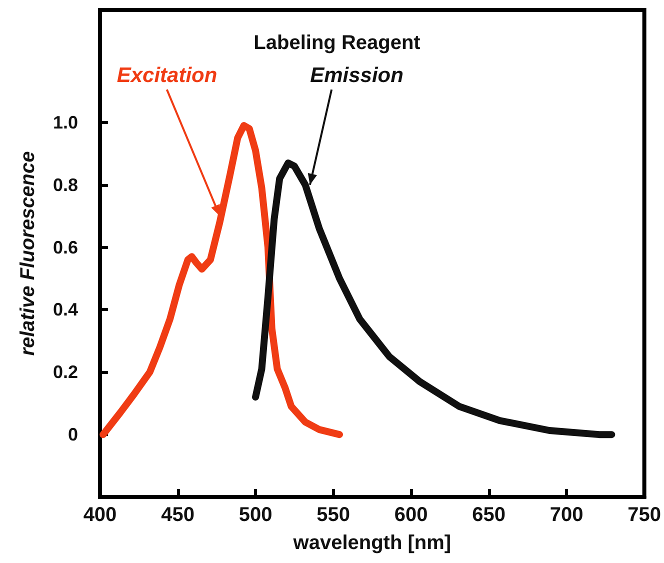  What do you see at coordinates (357, 76) in the screenshot?
I see `text: Emission` at bounding box center [357, 76].